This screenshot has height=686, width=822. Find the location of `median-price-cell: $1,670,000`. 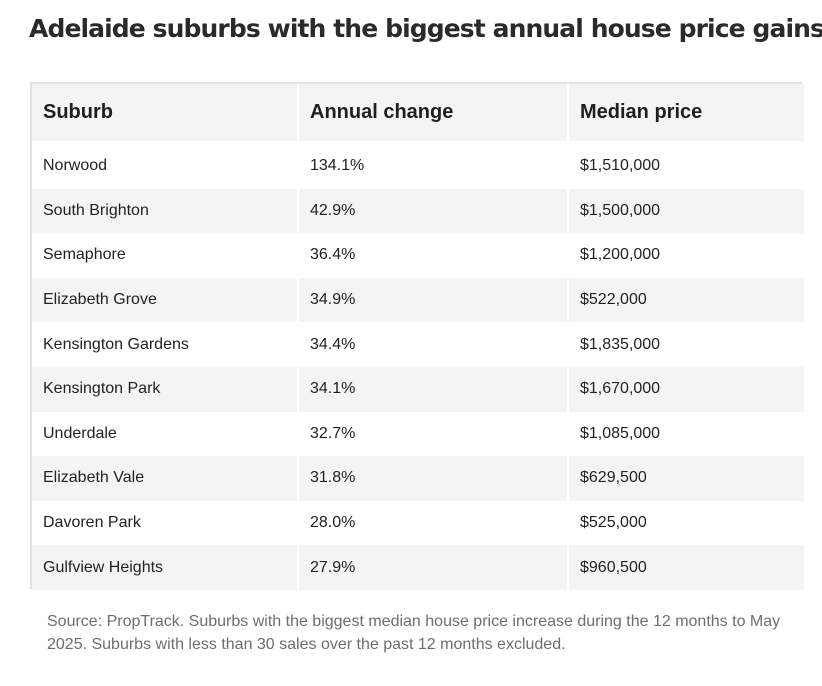

median-price-cell: $1,670,000 is located at coordinates (685, 389).